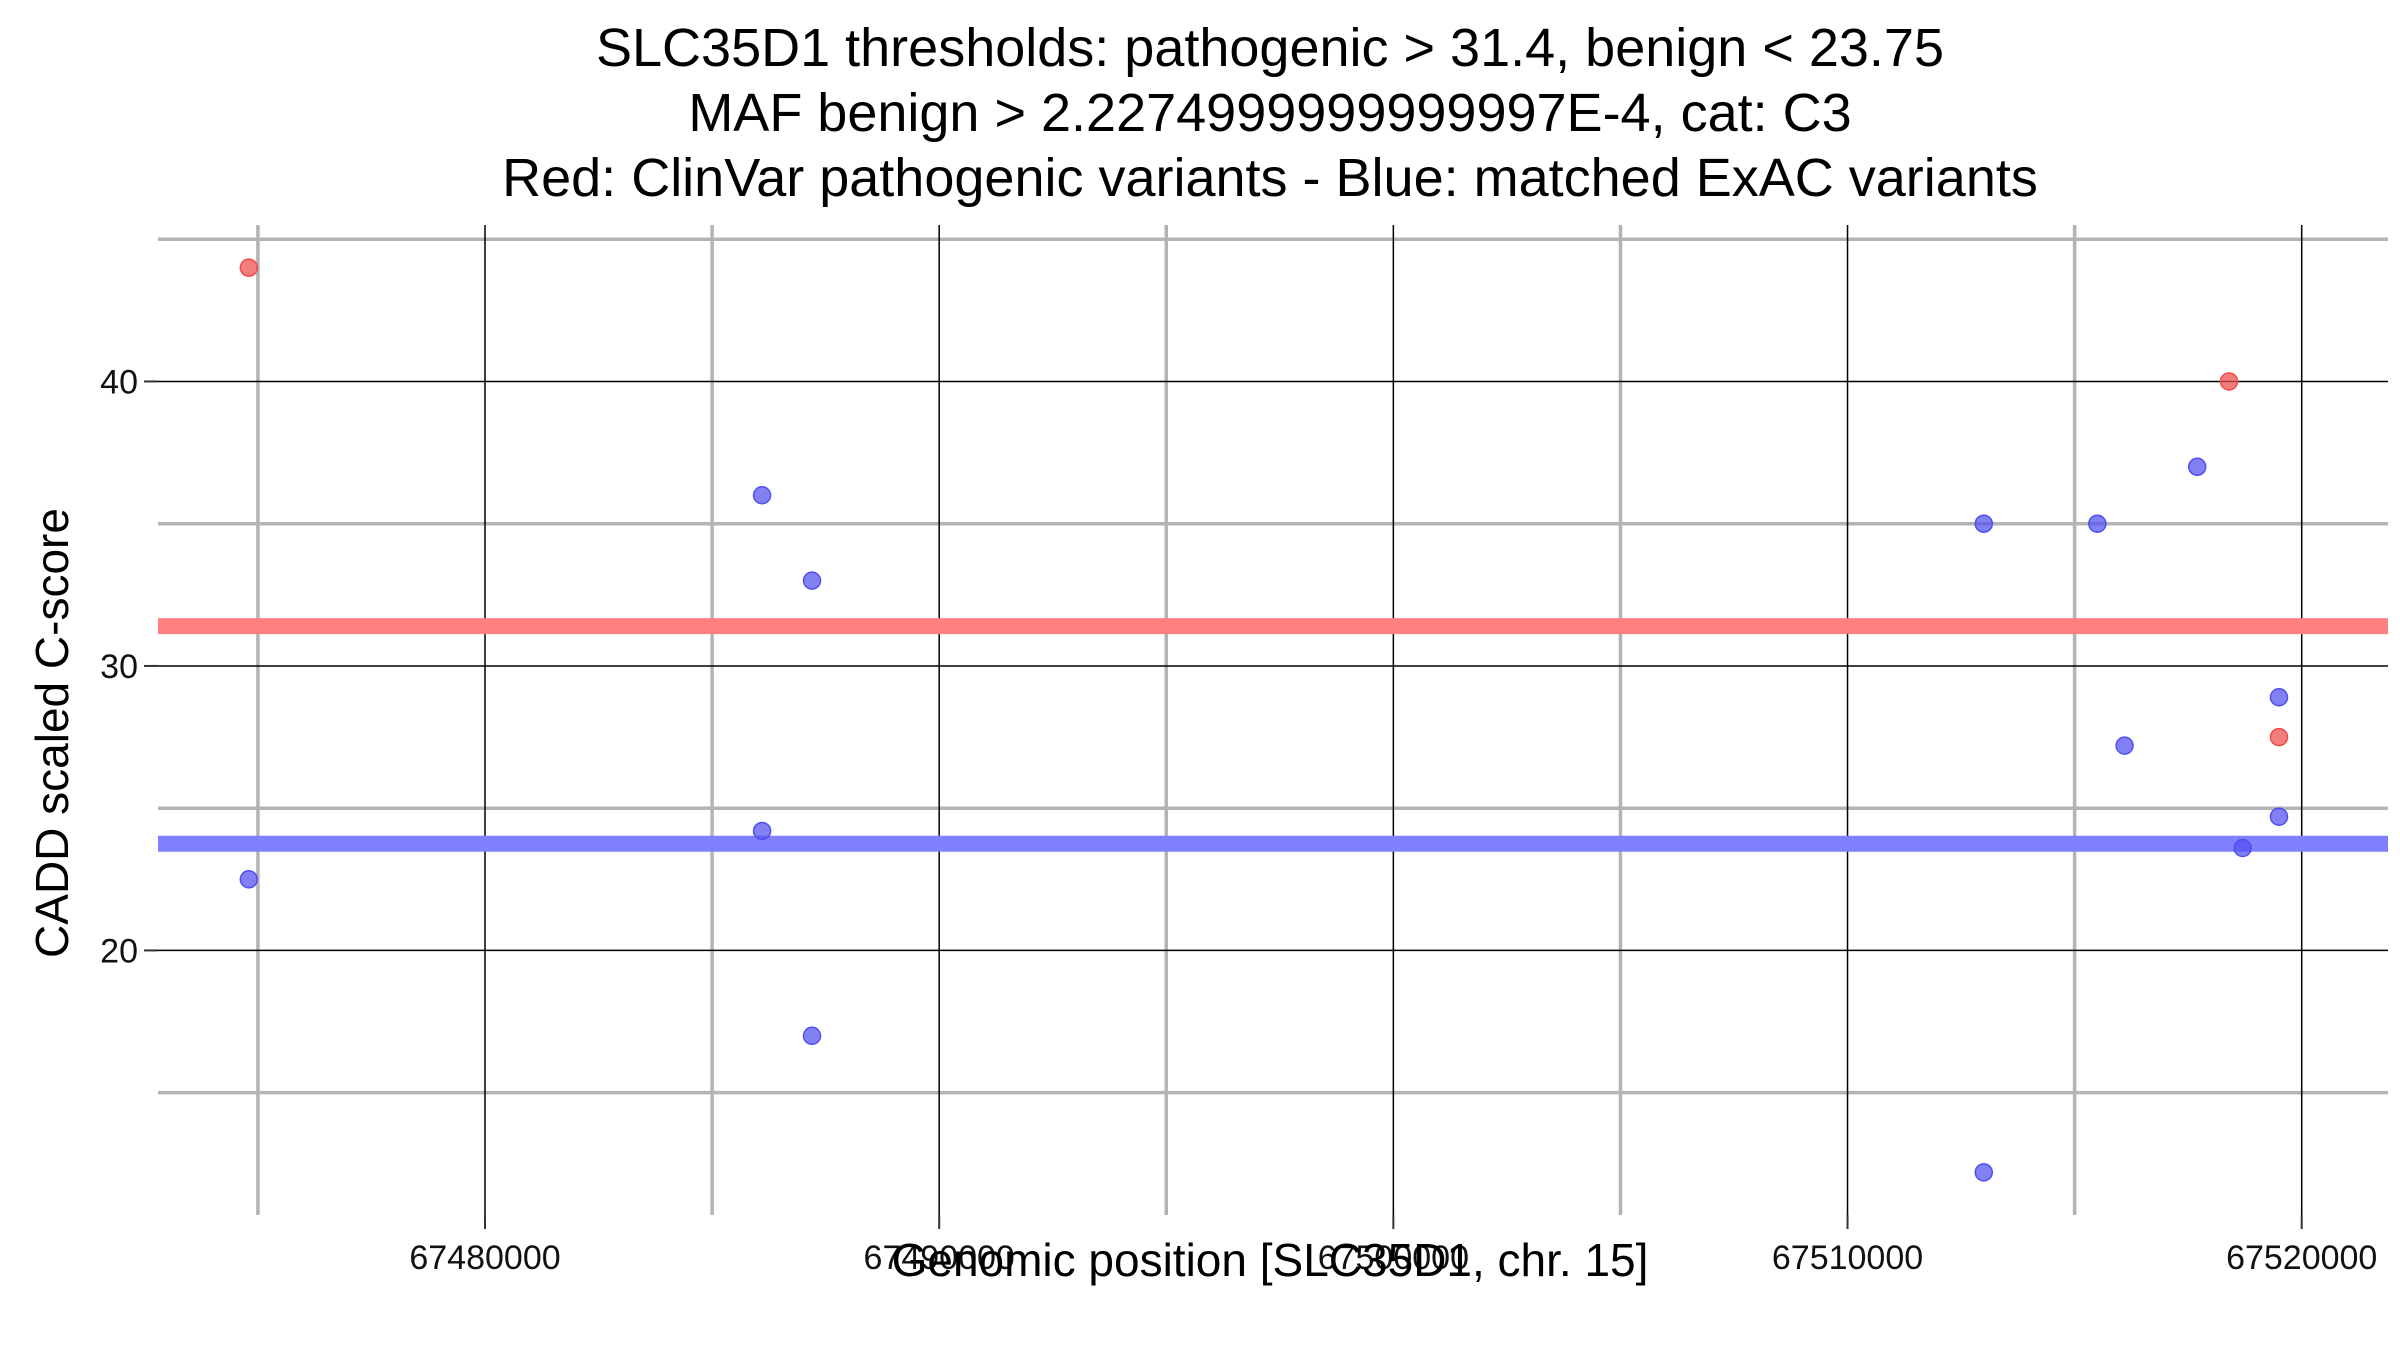 The height and width of the screenshot is (1350, 2400). I want to click on y-tick-label: 20, so click(119, 951).